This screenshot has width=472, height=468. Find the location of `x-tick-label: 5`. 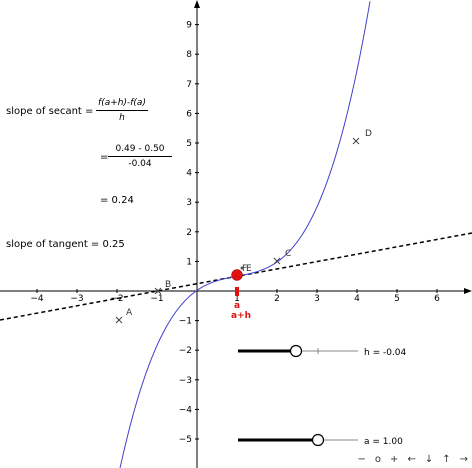

x-tick-label: 5 is located at coordinates (397, 299).